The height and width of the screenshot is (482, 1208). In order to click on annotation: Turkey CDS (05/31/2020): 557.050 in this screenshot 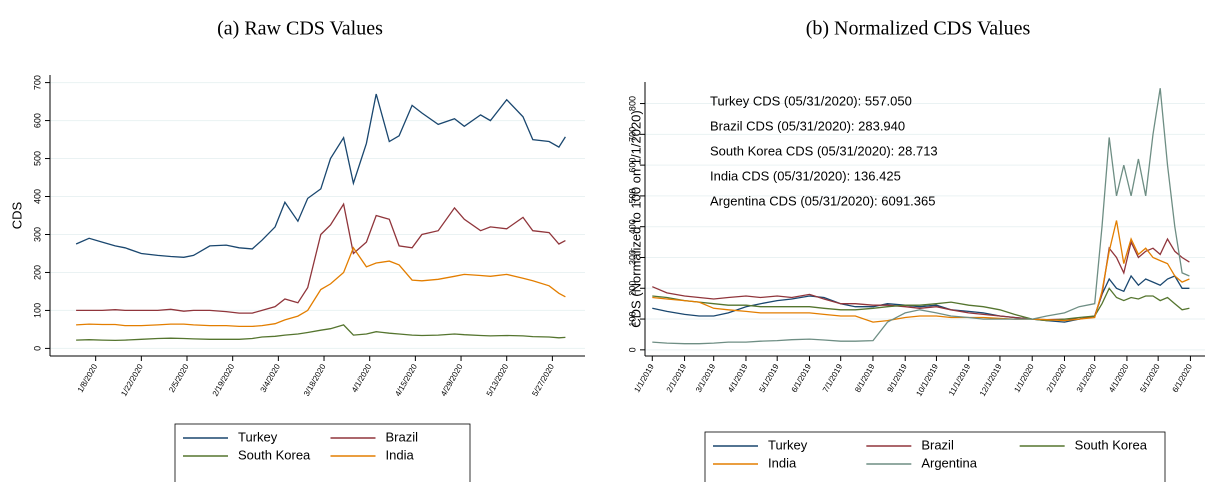, I will do `click(811, 100)`.